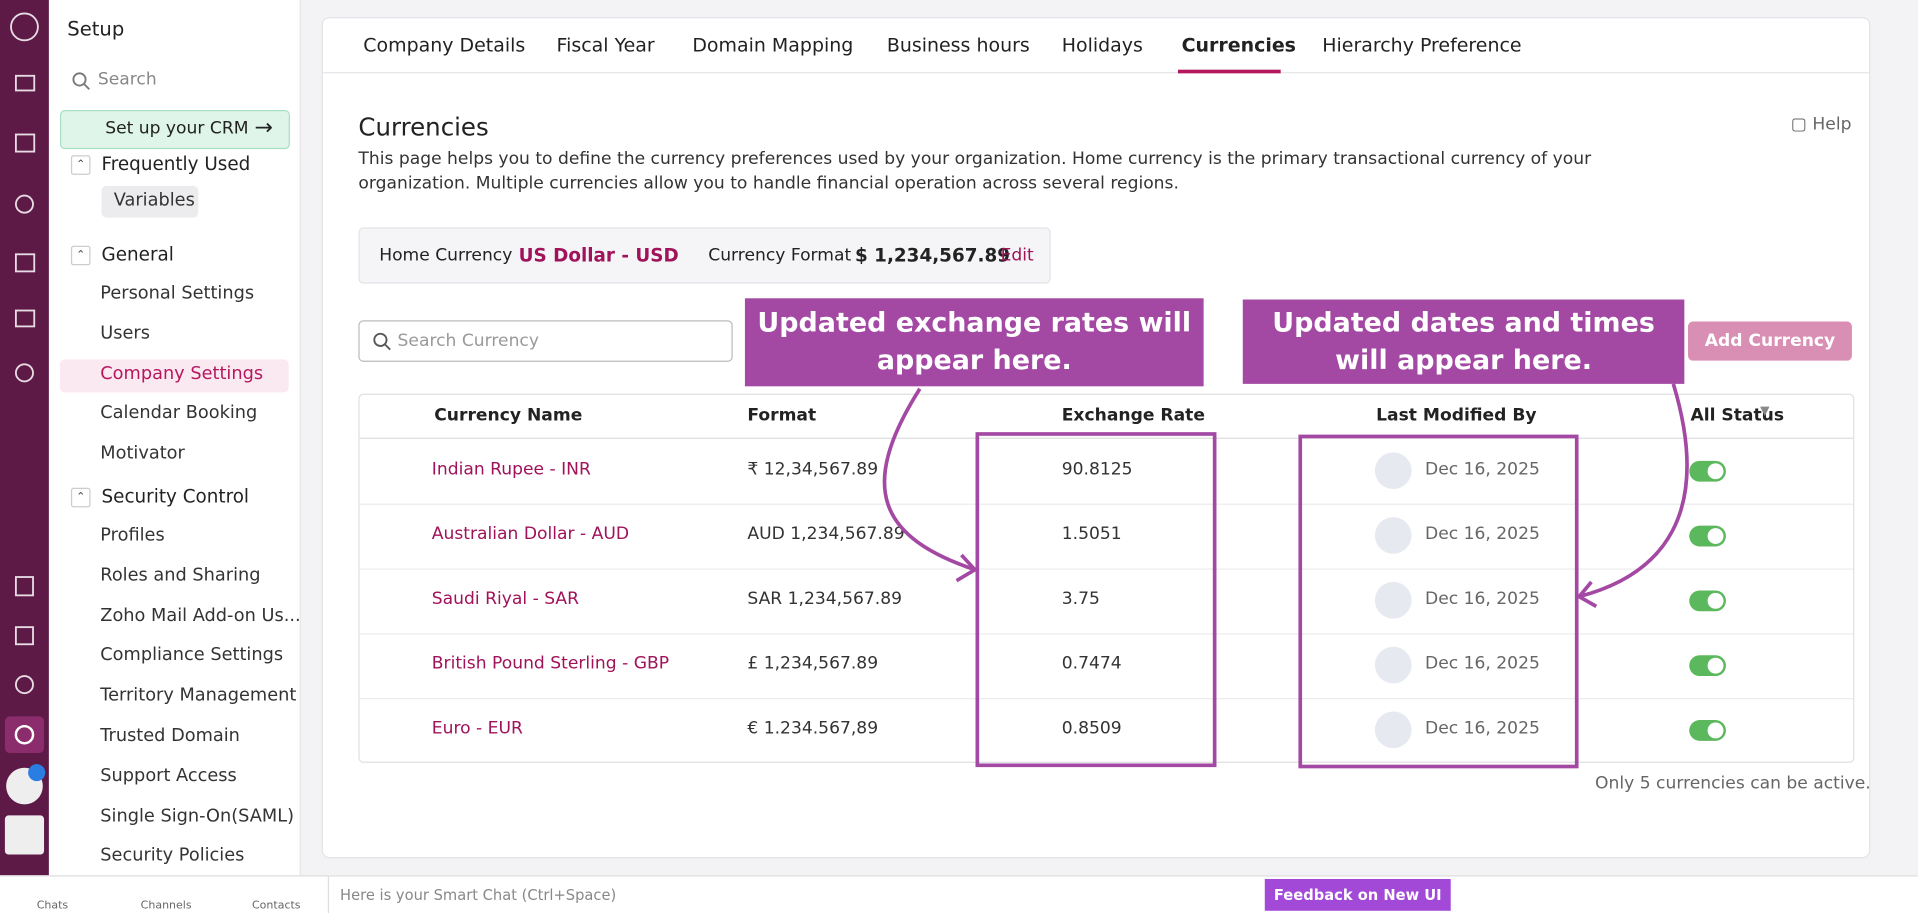 The image size is (1918, 913). Describe the element at coordinates (1091, 728) in the screenshot. I see `exchange-rate: 0.8509` at that location.